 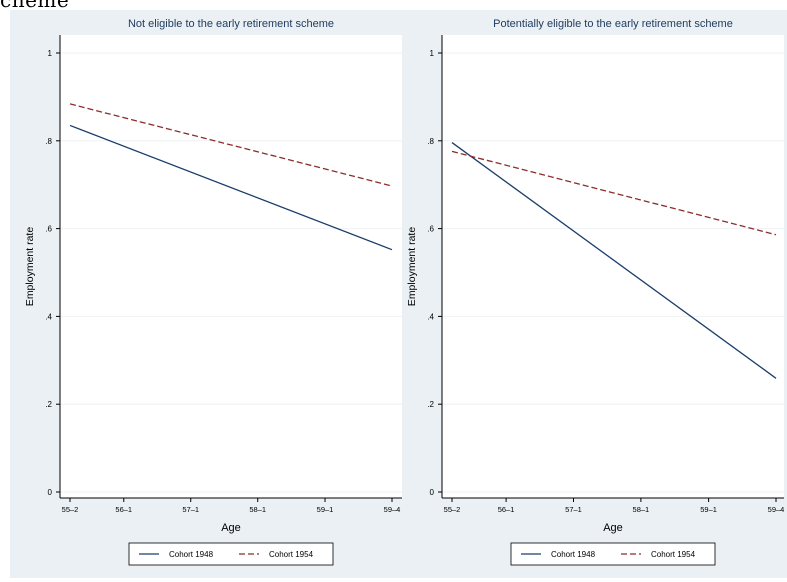 I want to click on series-line-cohort-1948, so click(x=231, y=187).